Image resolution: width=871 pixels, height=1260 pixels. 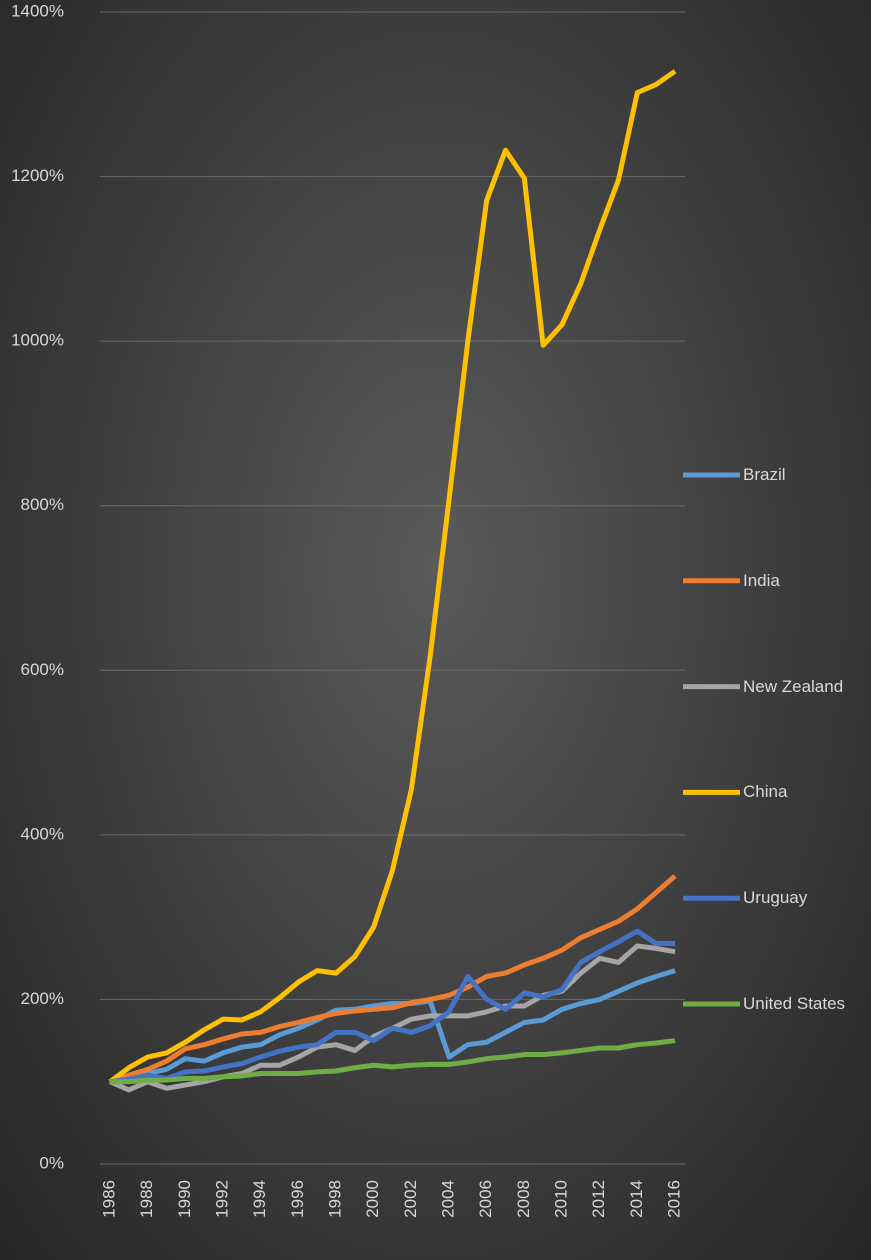 What do you see at coordinates (184, 1199) in the screenshot?
I see `x-tick-label: 1990` at bounding box center [184, 1199].